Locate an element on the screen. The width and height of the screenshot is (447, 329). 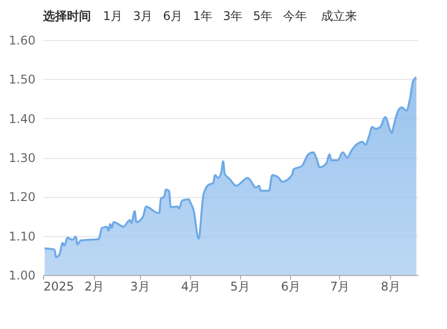
x-tick-label: 2025 is located at coordinates (59, 287).